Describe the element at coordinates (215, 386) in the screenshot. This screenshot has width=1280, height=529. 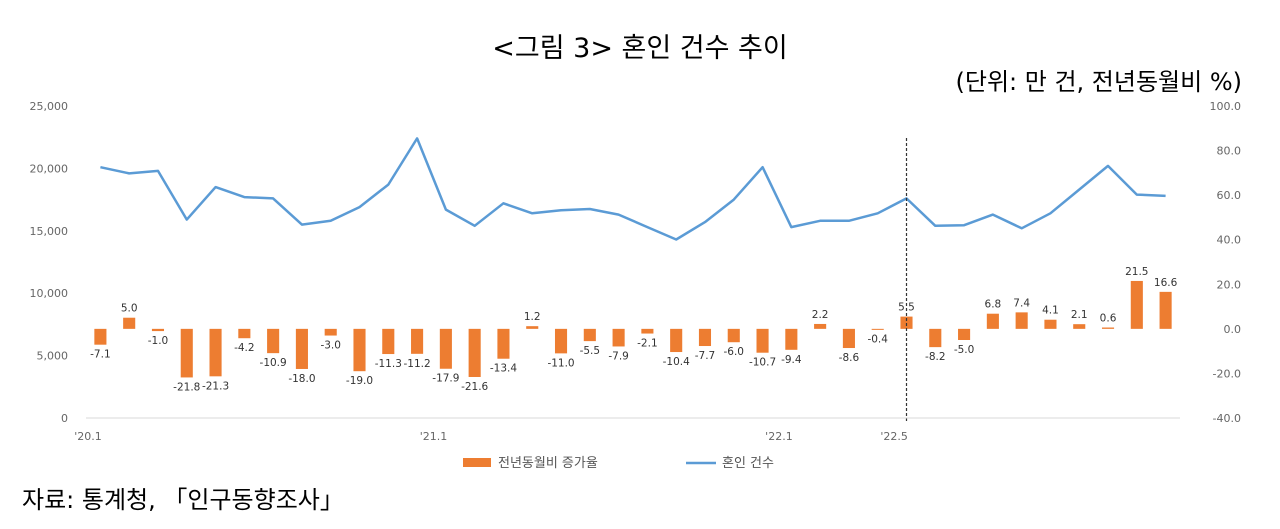
I see `bar-data-label: -21.3` at that location.